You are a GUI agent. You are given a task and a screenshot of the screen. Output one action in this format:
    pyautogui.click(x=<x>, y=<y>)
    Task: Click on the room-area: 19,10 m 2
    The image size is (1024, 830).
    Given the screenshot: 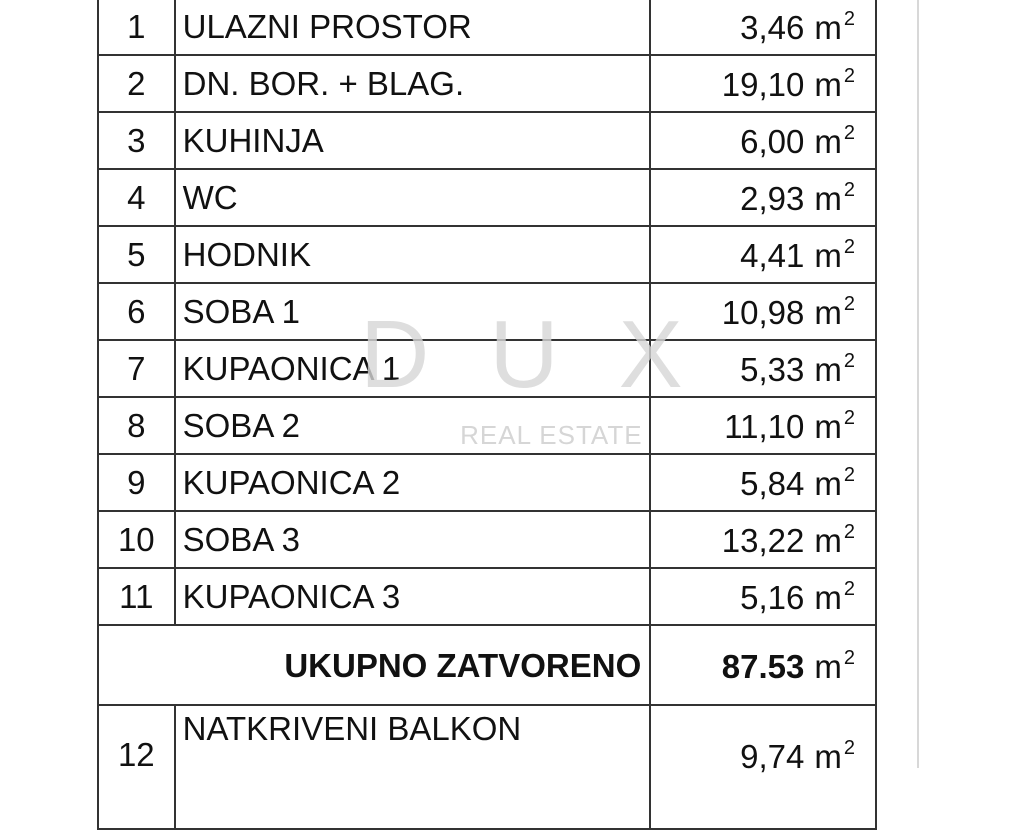 What is the action you would take?
    pyautogui.click(x=763, y=83)
    